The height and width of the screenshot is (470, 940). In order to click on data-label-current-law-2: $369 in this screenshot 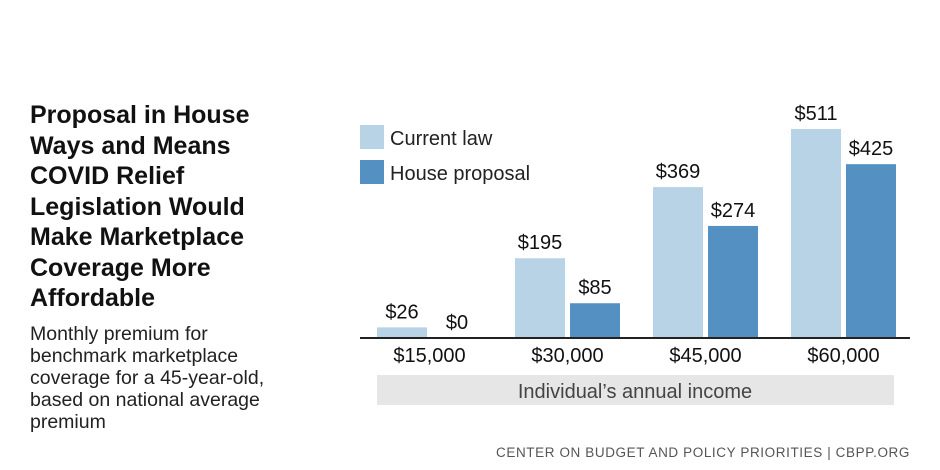, I will do `click(678, 172)`.